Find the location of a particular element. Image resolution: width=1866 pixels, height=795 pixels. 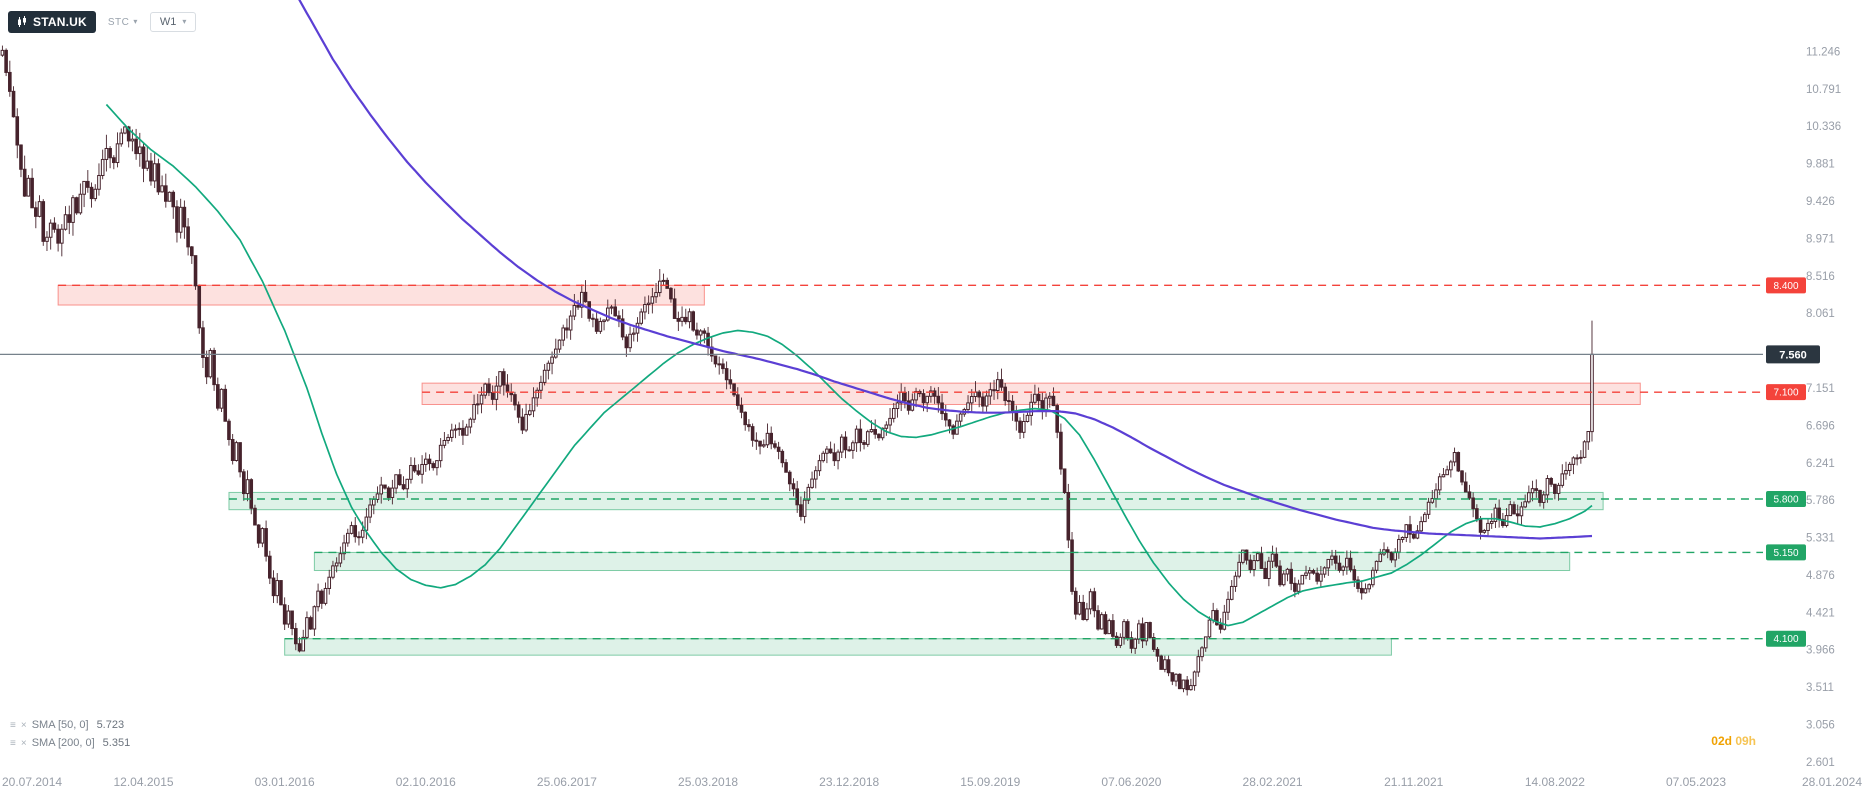

market-selector: STC ▾ is located at coordinates (123, 22).